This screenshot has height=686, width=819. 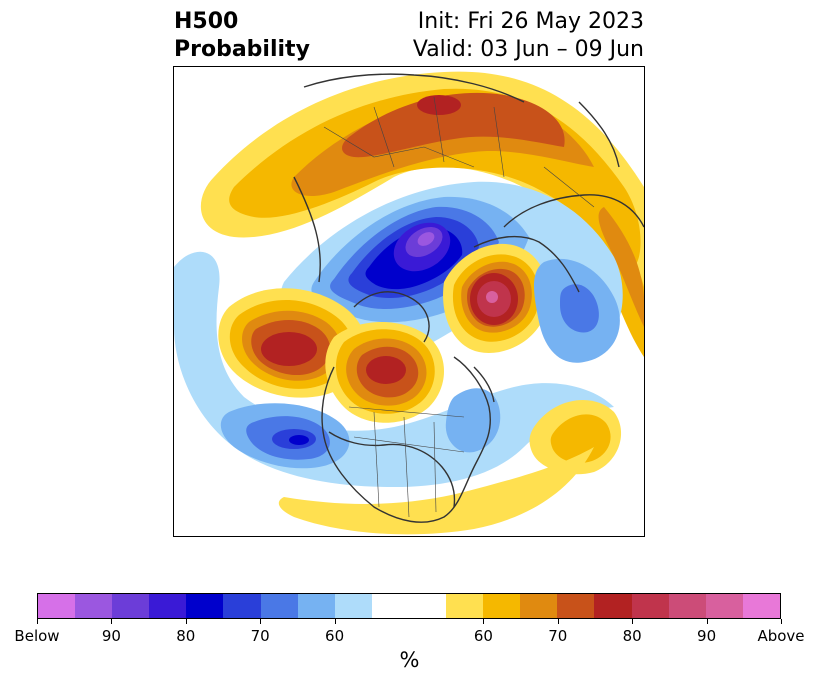 What do you see at coordinates (206, 21) in the screenshot?
I see `title-line-1: H500` at bounding box center [206, 21].